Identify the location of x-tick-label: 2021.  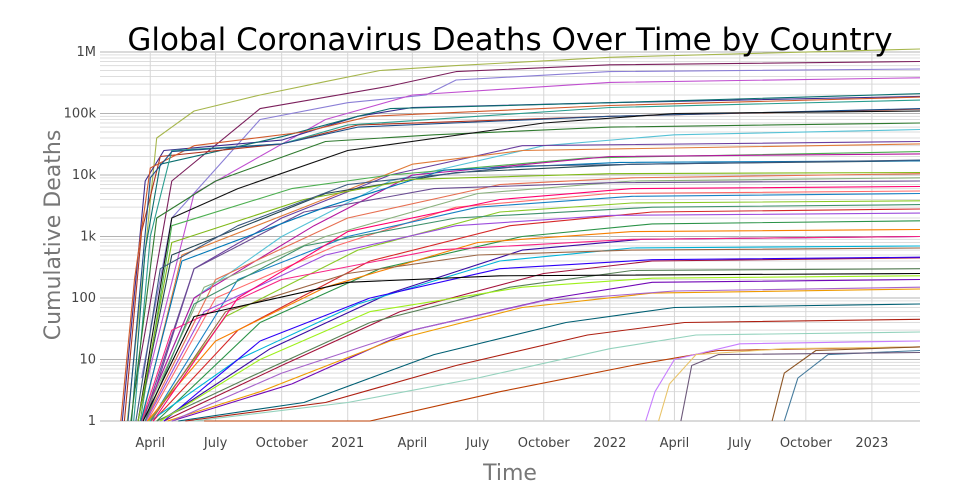
(347, 443).